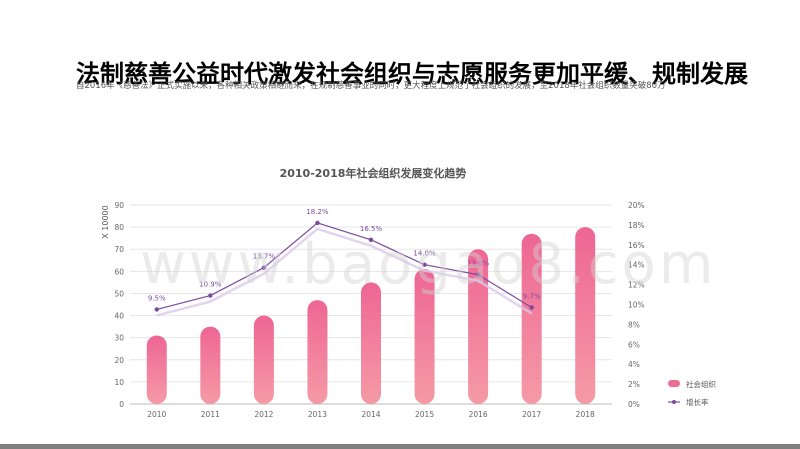  I want to click on data-label: 14.0%, so click(424, 254).